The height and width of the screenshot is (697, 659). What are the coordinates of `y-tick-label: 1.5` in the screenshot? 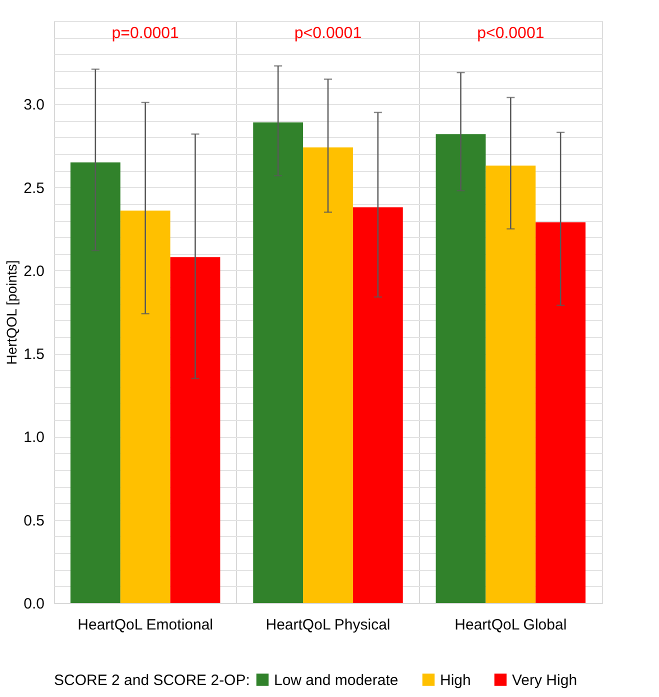 It's located at (34, 355).